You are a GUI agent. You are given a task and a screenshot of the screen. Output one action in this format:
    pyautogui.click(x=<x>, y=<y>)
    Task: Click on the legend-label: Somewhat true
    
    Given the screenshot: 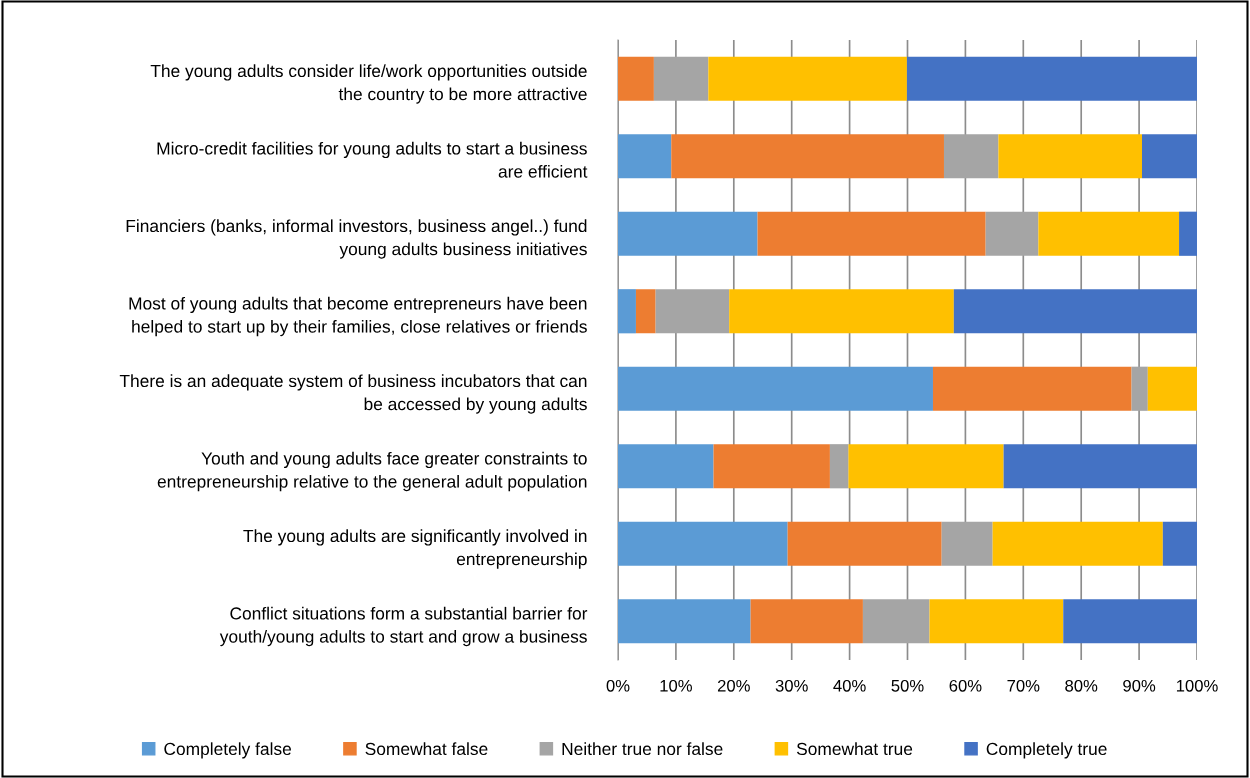 What is the action you would take?
    pyautogui.click(x=854, y=749)
    